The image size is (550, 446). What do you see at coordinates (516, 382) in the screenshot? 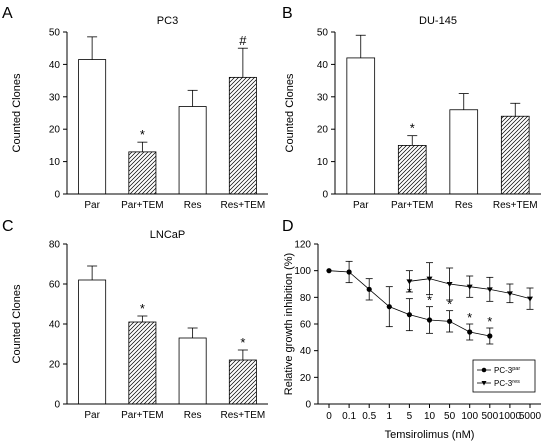
I see `legend-label-sup-2: res` at bounding box center [516, 382].